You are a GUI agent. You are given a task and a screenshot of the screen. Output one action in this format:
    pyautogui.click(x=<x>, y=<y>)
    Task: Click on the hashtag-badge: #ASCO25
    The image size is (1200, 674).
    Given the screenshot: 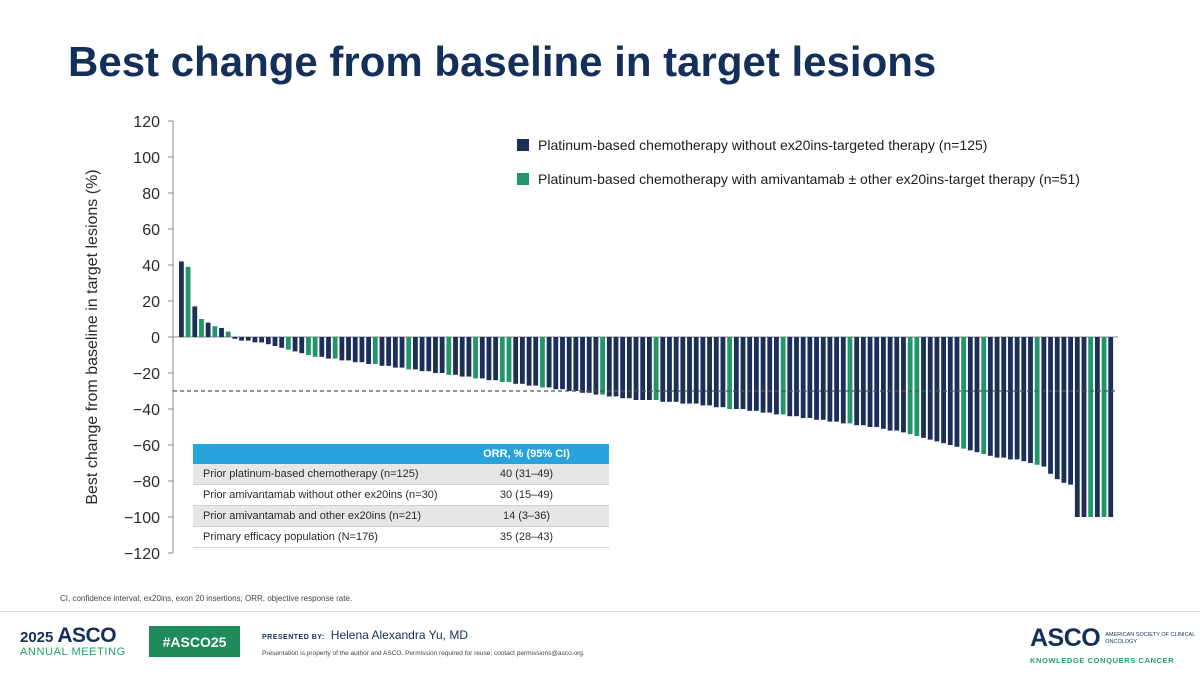 What is the action you would take?
    pyautogui.click(x=194, y=641)
    